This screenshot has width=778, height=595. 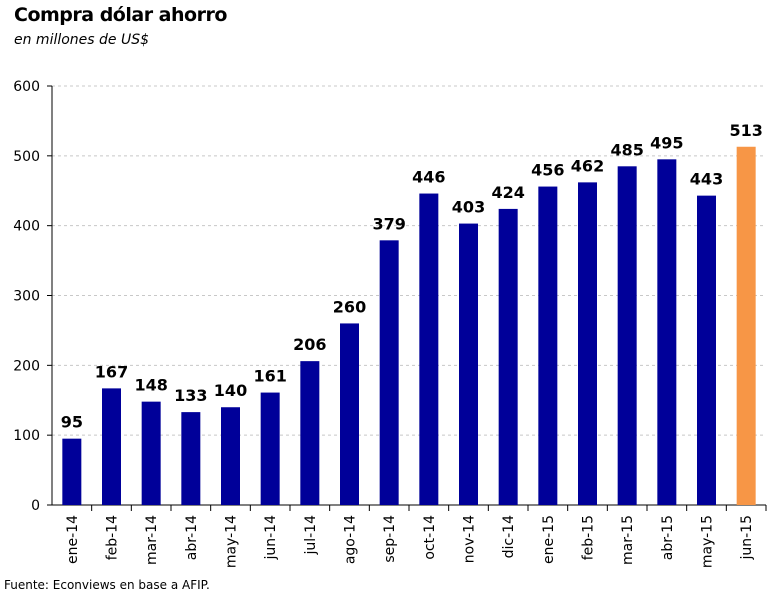 What do you see at coordinates (626, 149) in the screenshot?
I see `data-label: 485` at bounding box center [626, 149].